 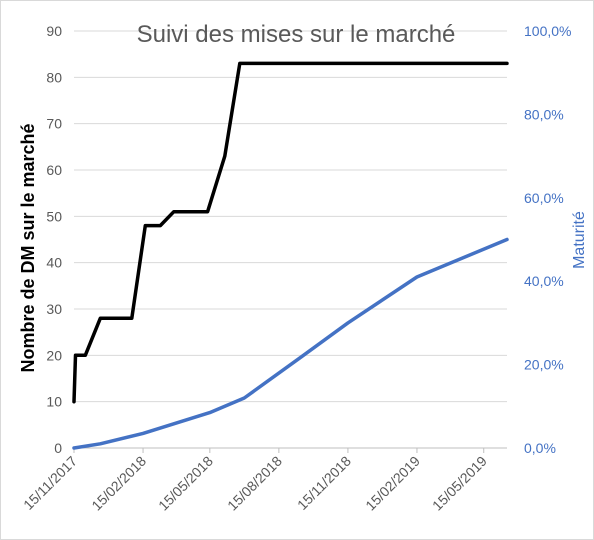 I want to click on y-tick-label-left: 10, so click(x=54, y=402).